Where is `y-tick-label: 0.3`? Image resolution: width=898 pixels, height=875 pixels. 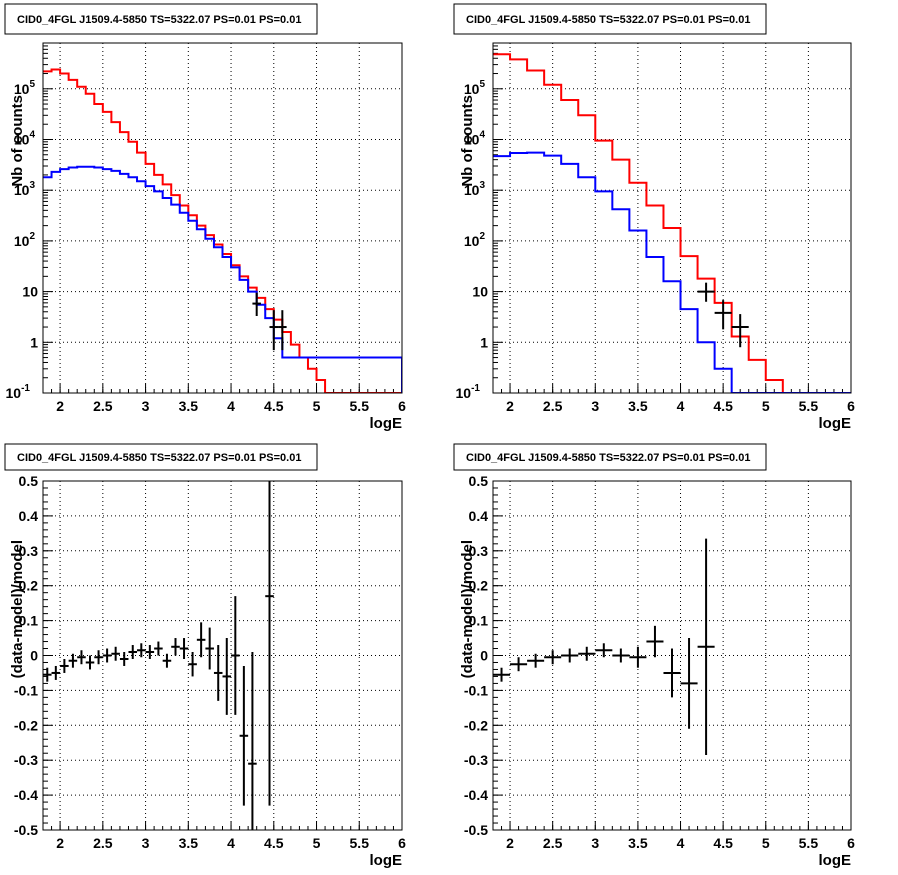
y-tick-label: 0.3 is located at coordinates (479, 551).